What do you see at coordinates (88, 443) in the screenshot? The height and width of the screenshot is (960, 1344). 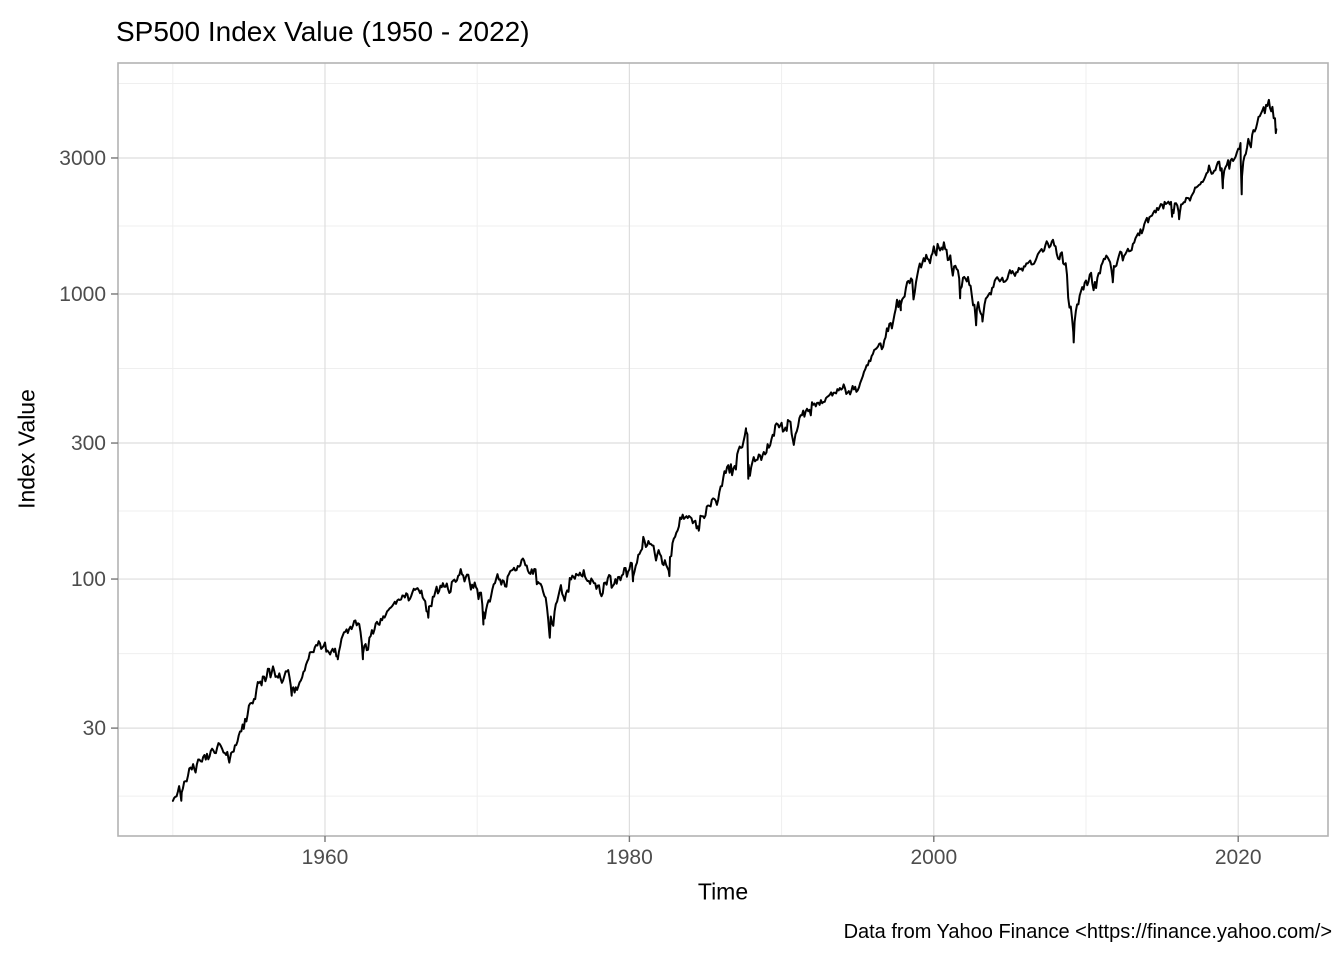 I see `y-tick-label: 300` at bounding box center [88, 443].